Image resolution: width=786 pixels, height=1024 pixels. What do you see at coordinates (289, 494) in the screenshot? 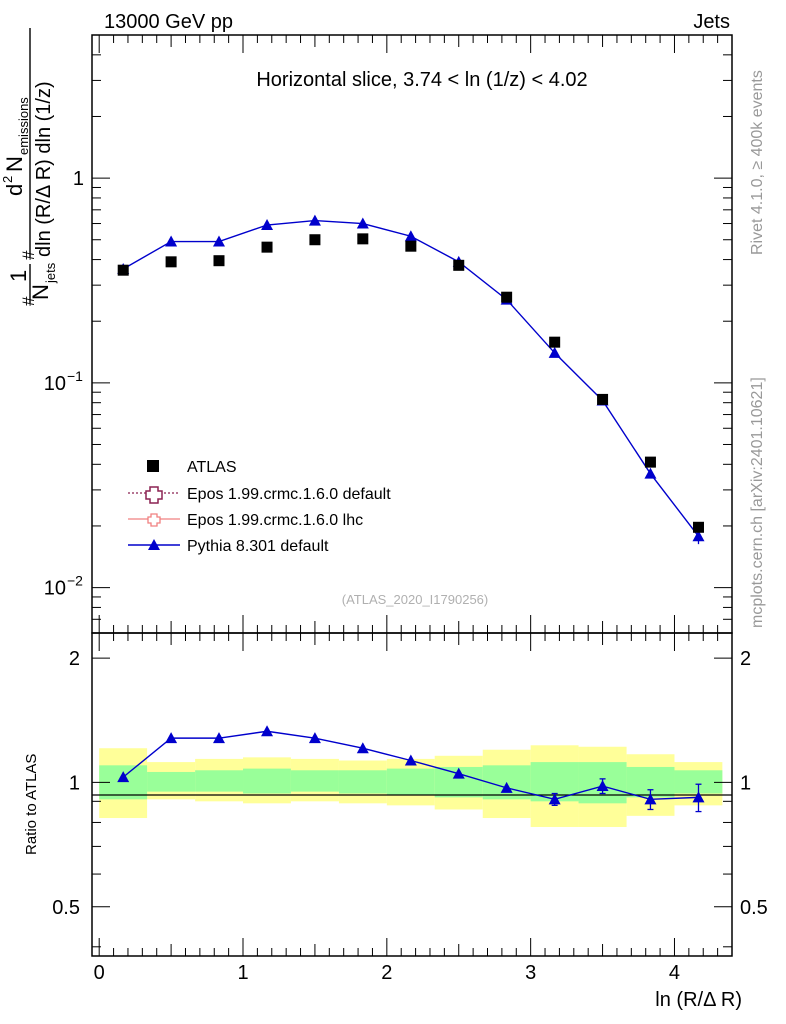
I see `legend-epos-default-label: Epos 1.99.crmc.1.6.0 default` at bounding box center [289, 494].